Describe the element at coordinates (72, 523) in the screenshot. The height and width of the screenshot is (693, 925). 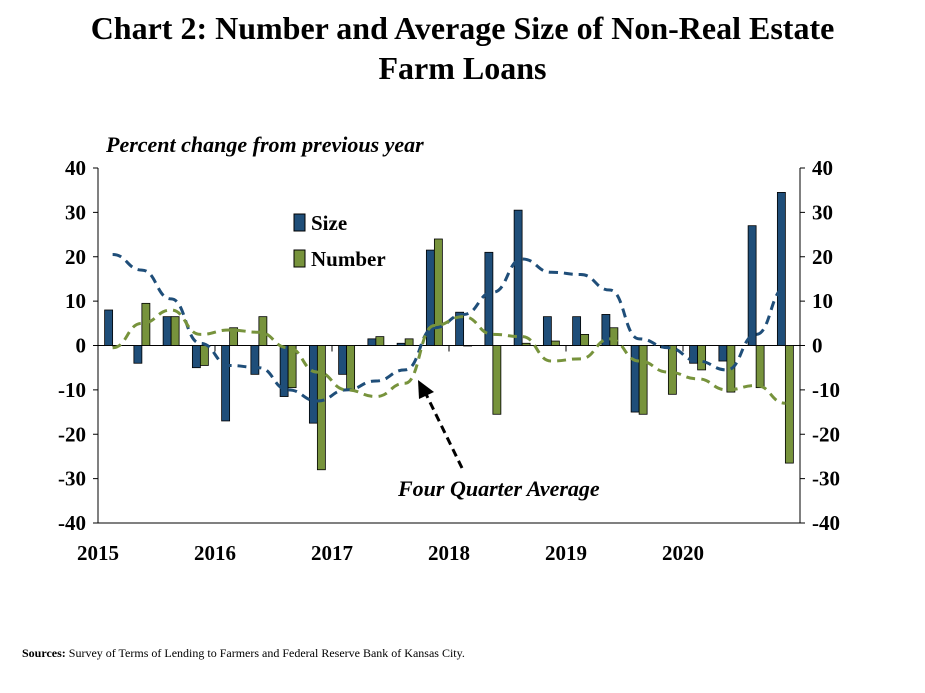
I see `y-tick-label-left: -40` at that location.